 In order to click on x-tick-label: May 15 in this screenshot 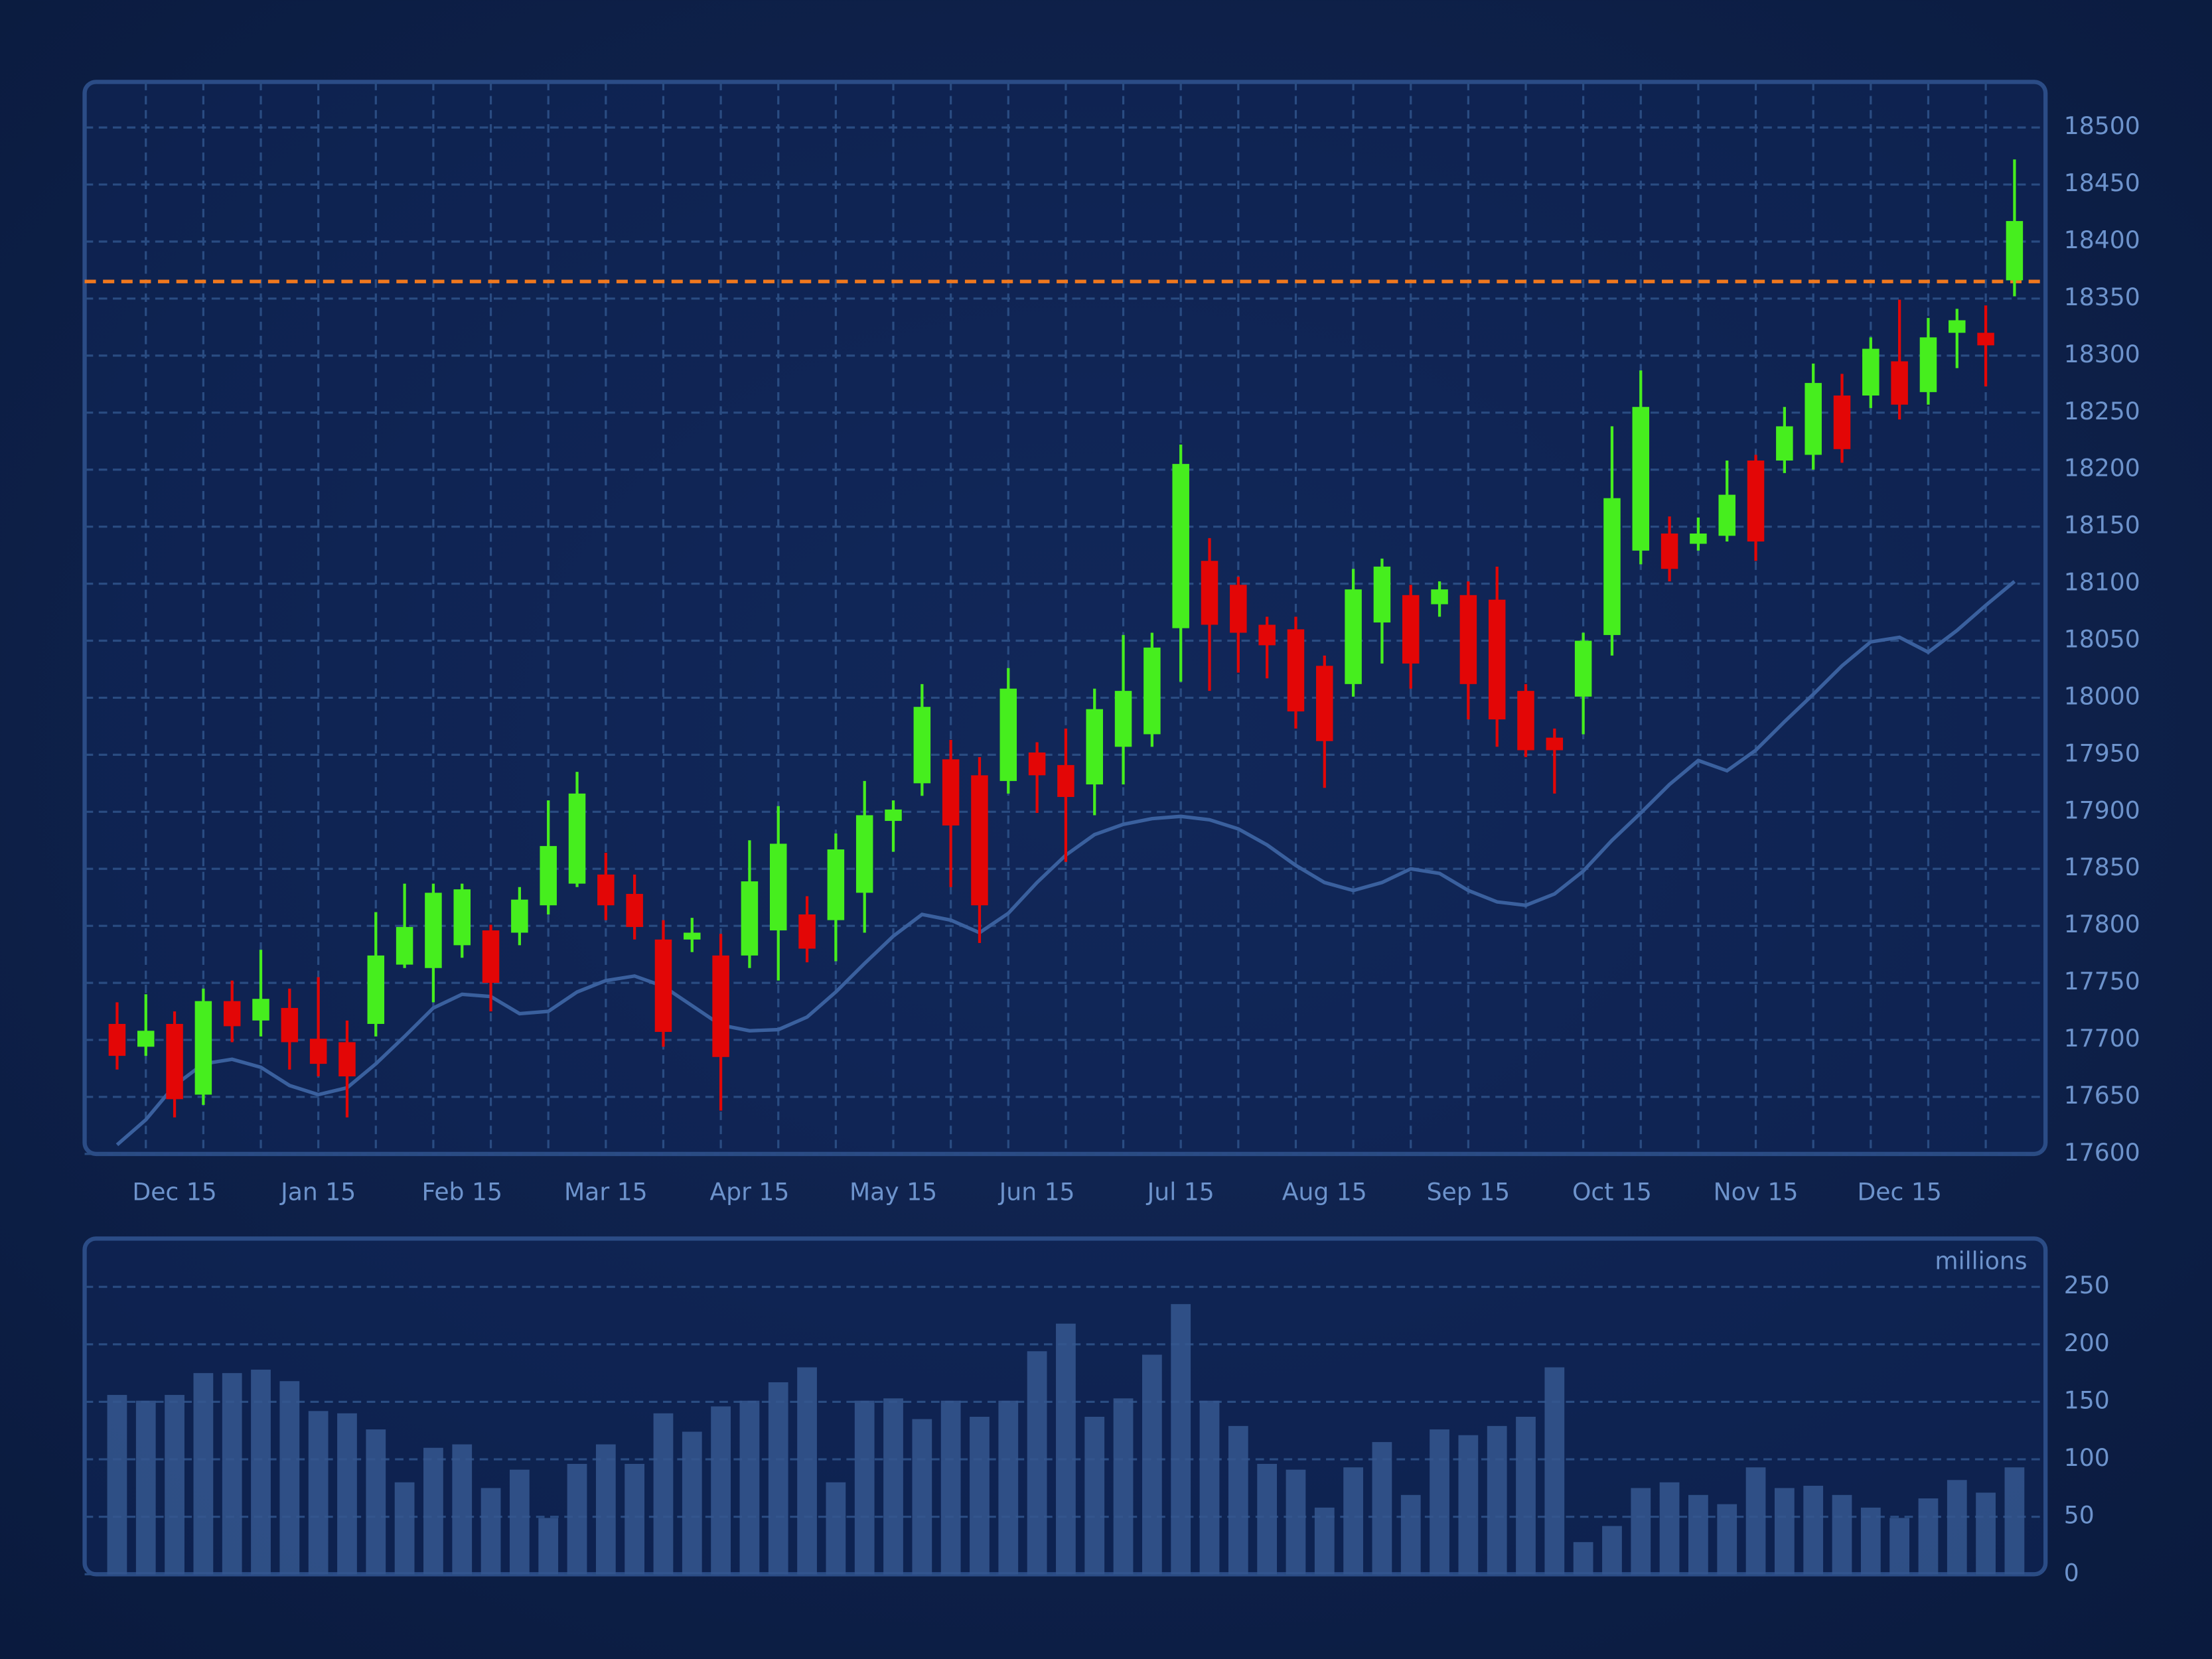, I will do `click(893, 1191)`.